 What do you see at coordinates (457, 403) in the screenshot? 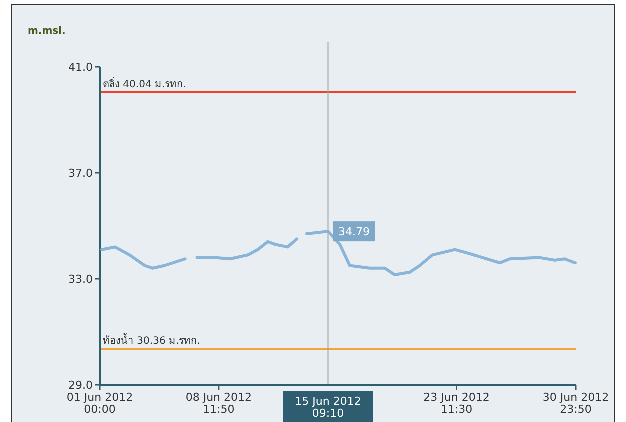
I see `x-tick-label: 23 Jun 2012 11:30` at bounding box center [457, 403].